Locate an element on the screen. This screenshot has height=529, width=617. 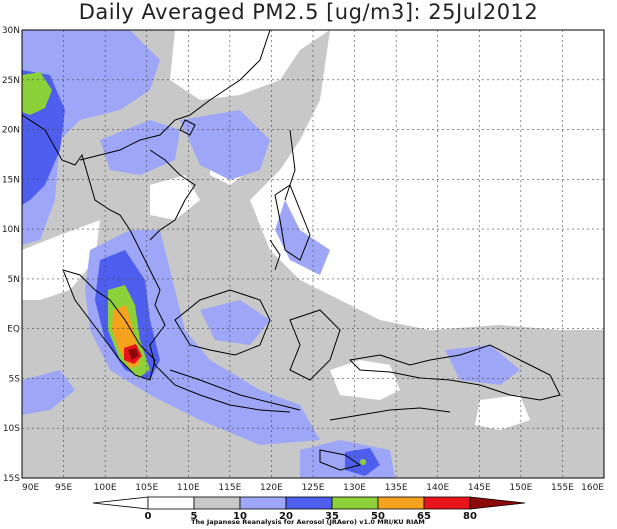
latitude-label: 30N is located at coordinates (11, 31).